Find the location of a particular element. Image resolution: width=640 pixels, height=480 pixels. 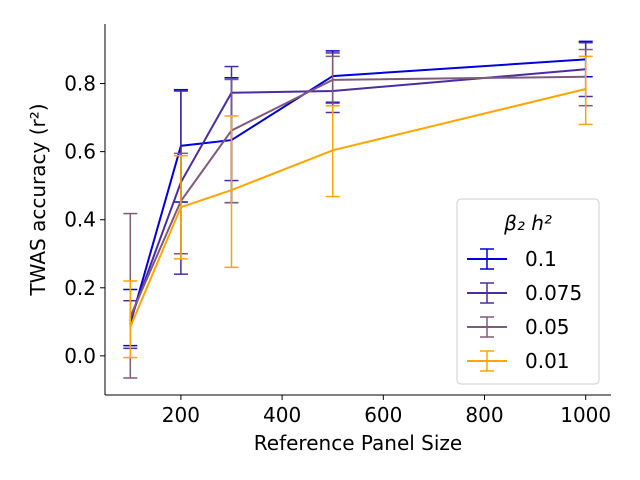

x-ticks: 200 400 600 800 1000 is located at coordinates (386, 411).